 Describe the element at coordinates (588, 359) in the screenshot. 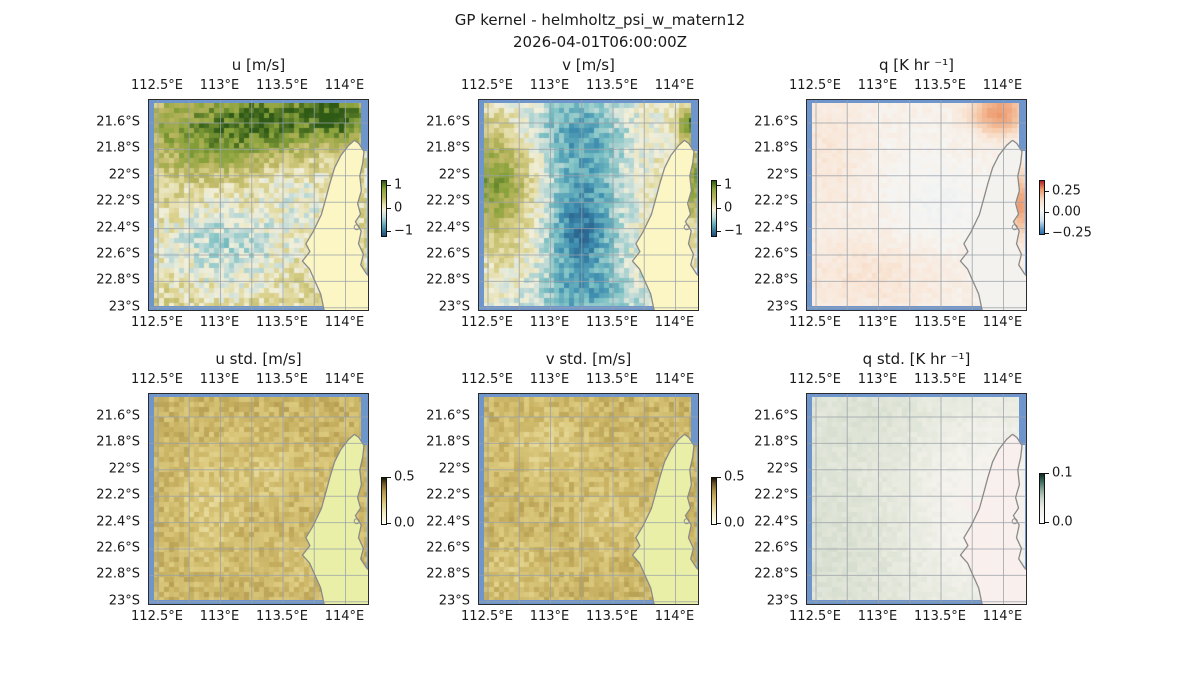

I see `v-std-title: v std. [m/s]` at that location.